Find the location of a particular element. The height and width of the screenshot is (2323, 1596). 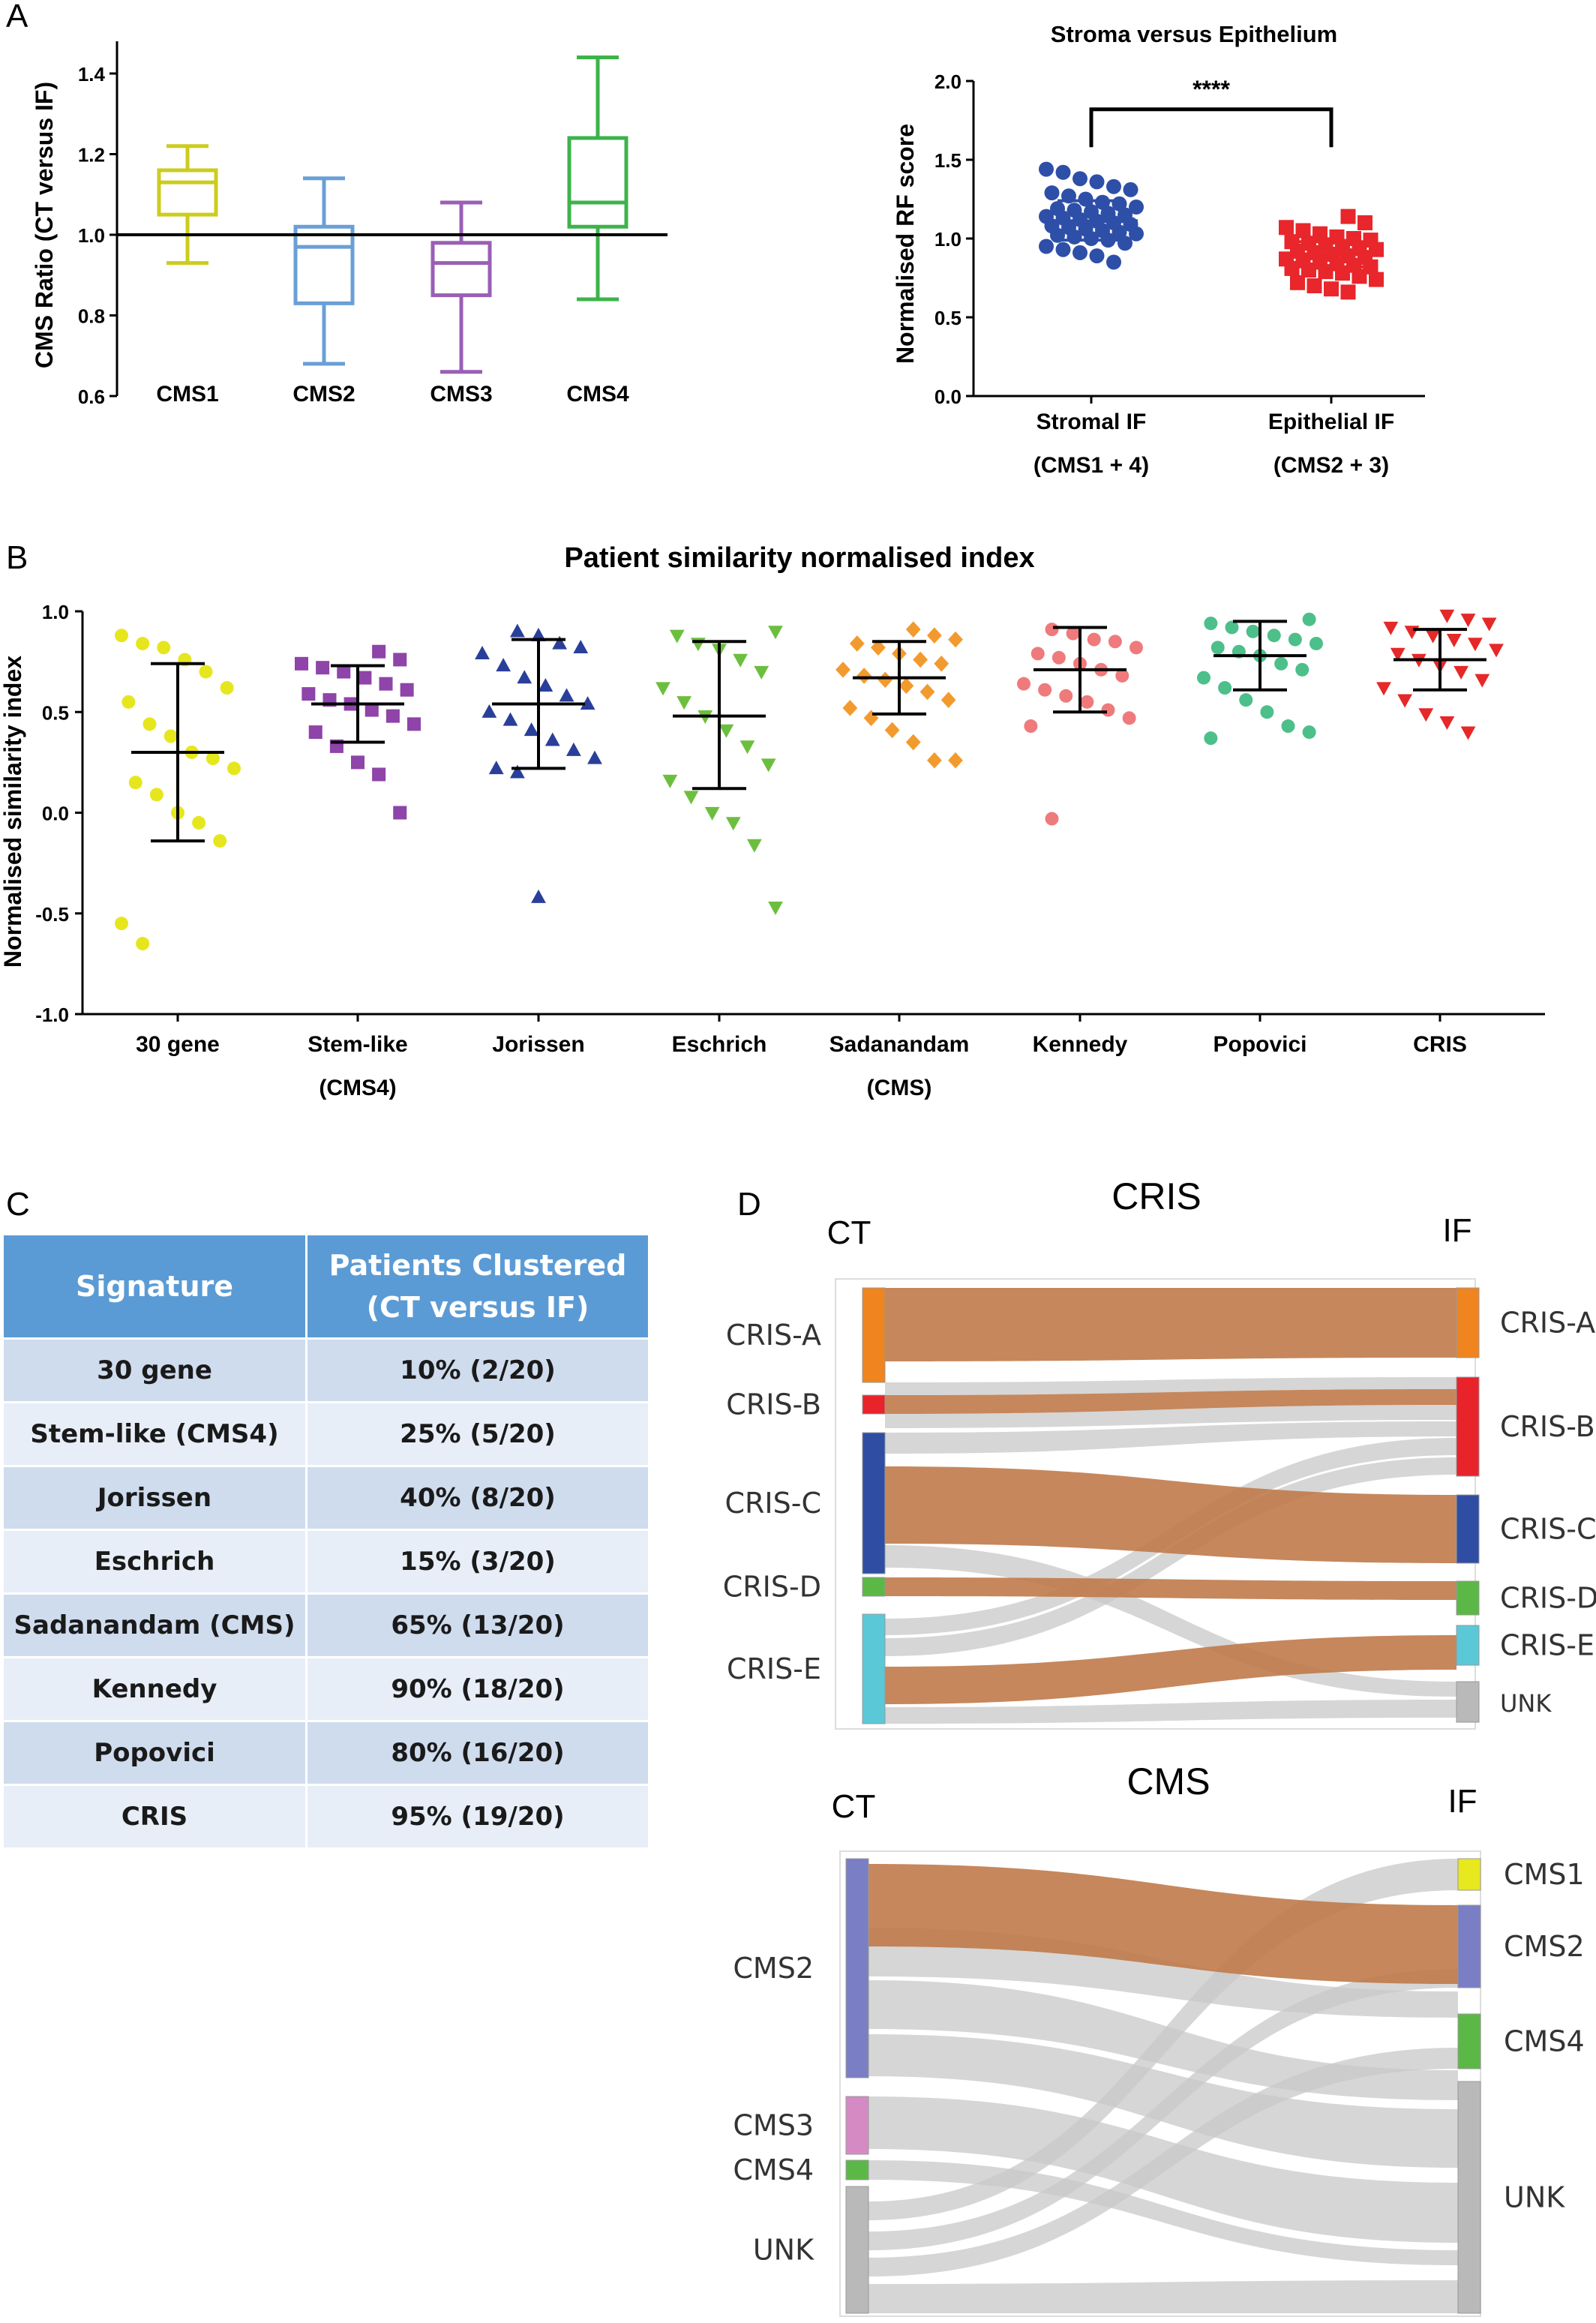

cris-right-node is located at coordinates (1468, 1598).